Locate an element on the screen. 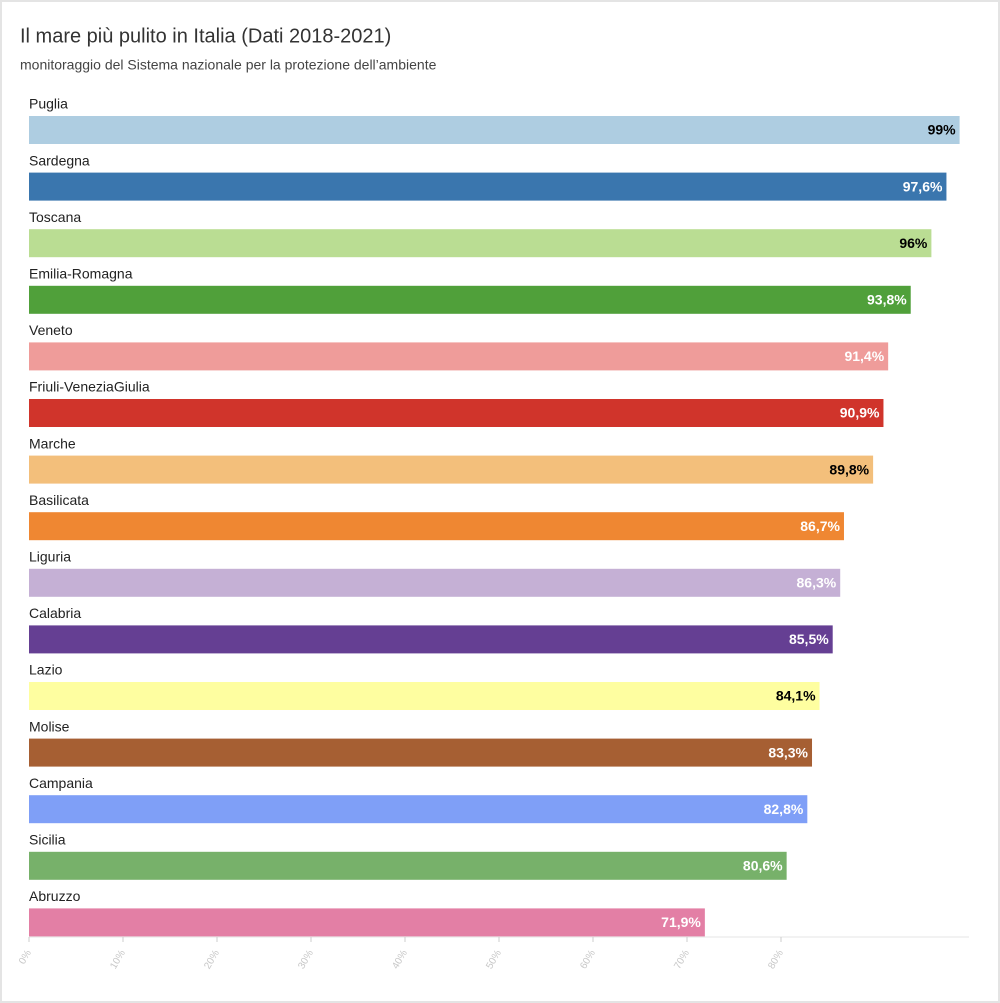 This screenshot has width=1000, height=1003. value-label: 84,1% is located at coordinates (796, 696).